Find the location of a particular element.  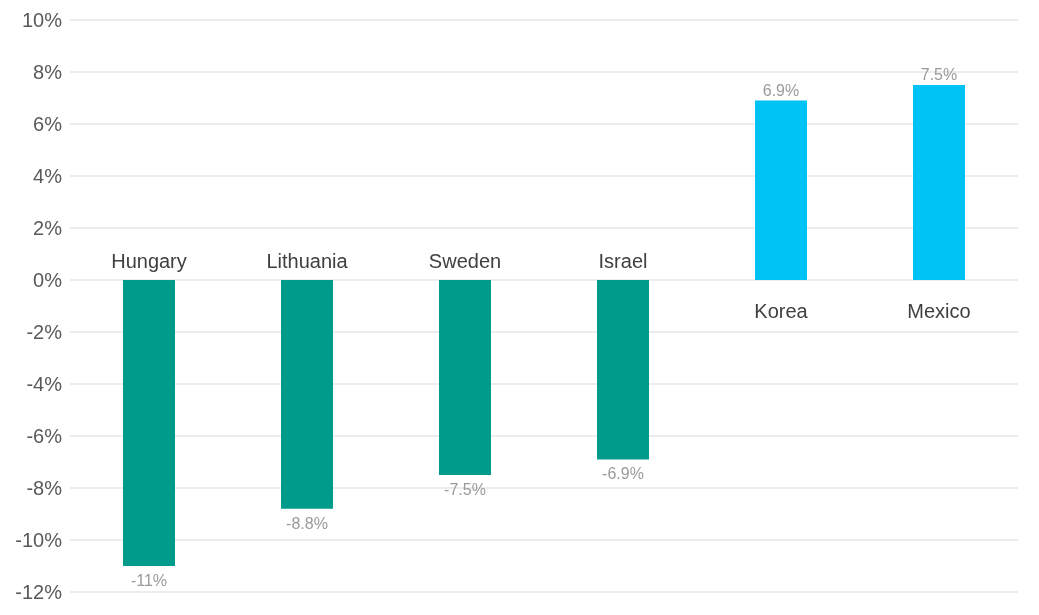

x-tick-label: Mexico is located at coordinates (939, 311).